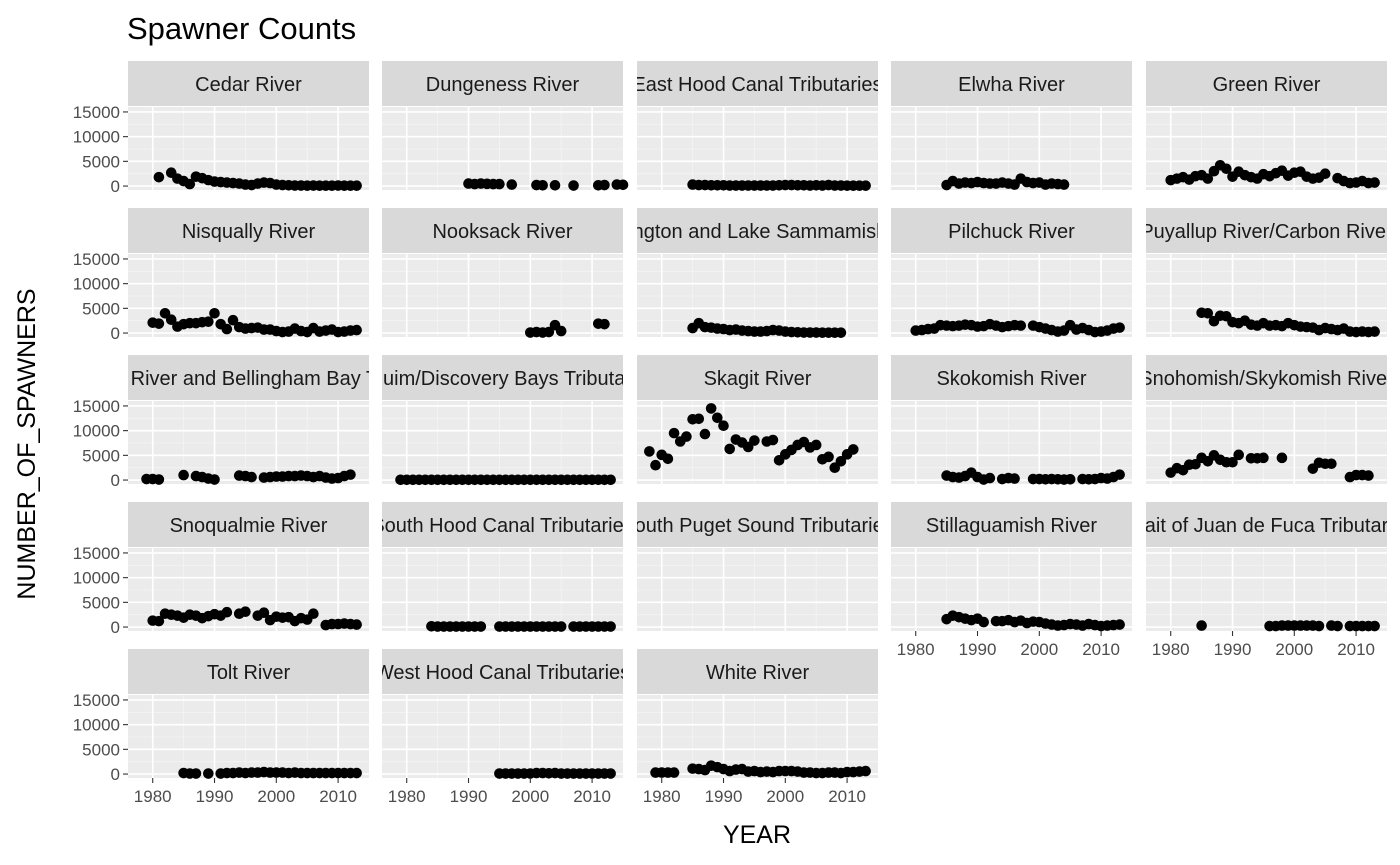 This screenshot has width=1400, height=865. Describe the element at coordinates (1266, 273) in the screenshot. I see `panel-puyallup-river-carbon-river: Puyallup River/Carbon River` at that location.